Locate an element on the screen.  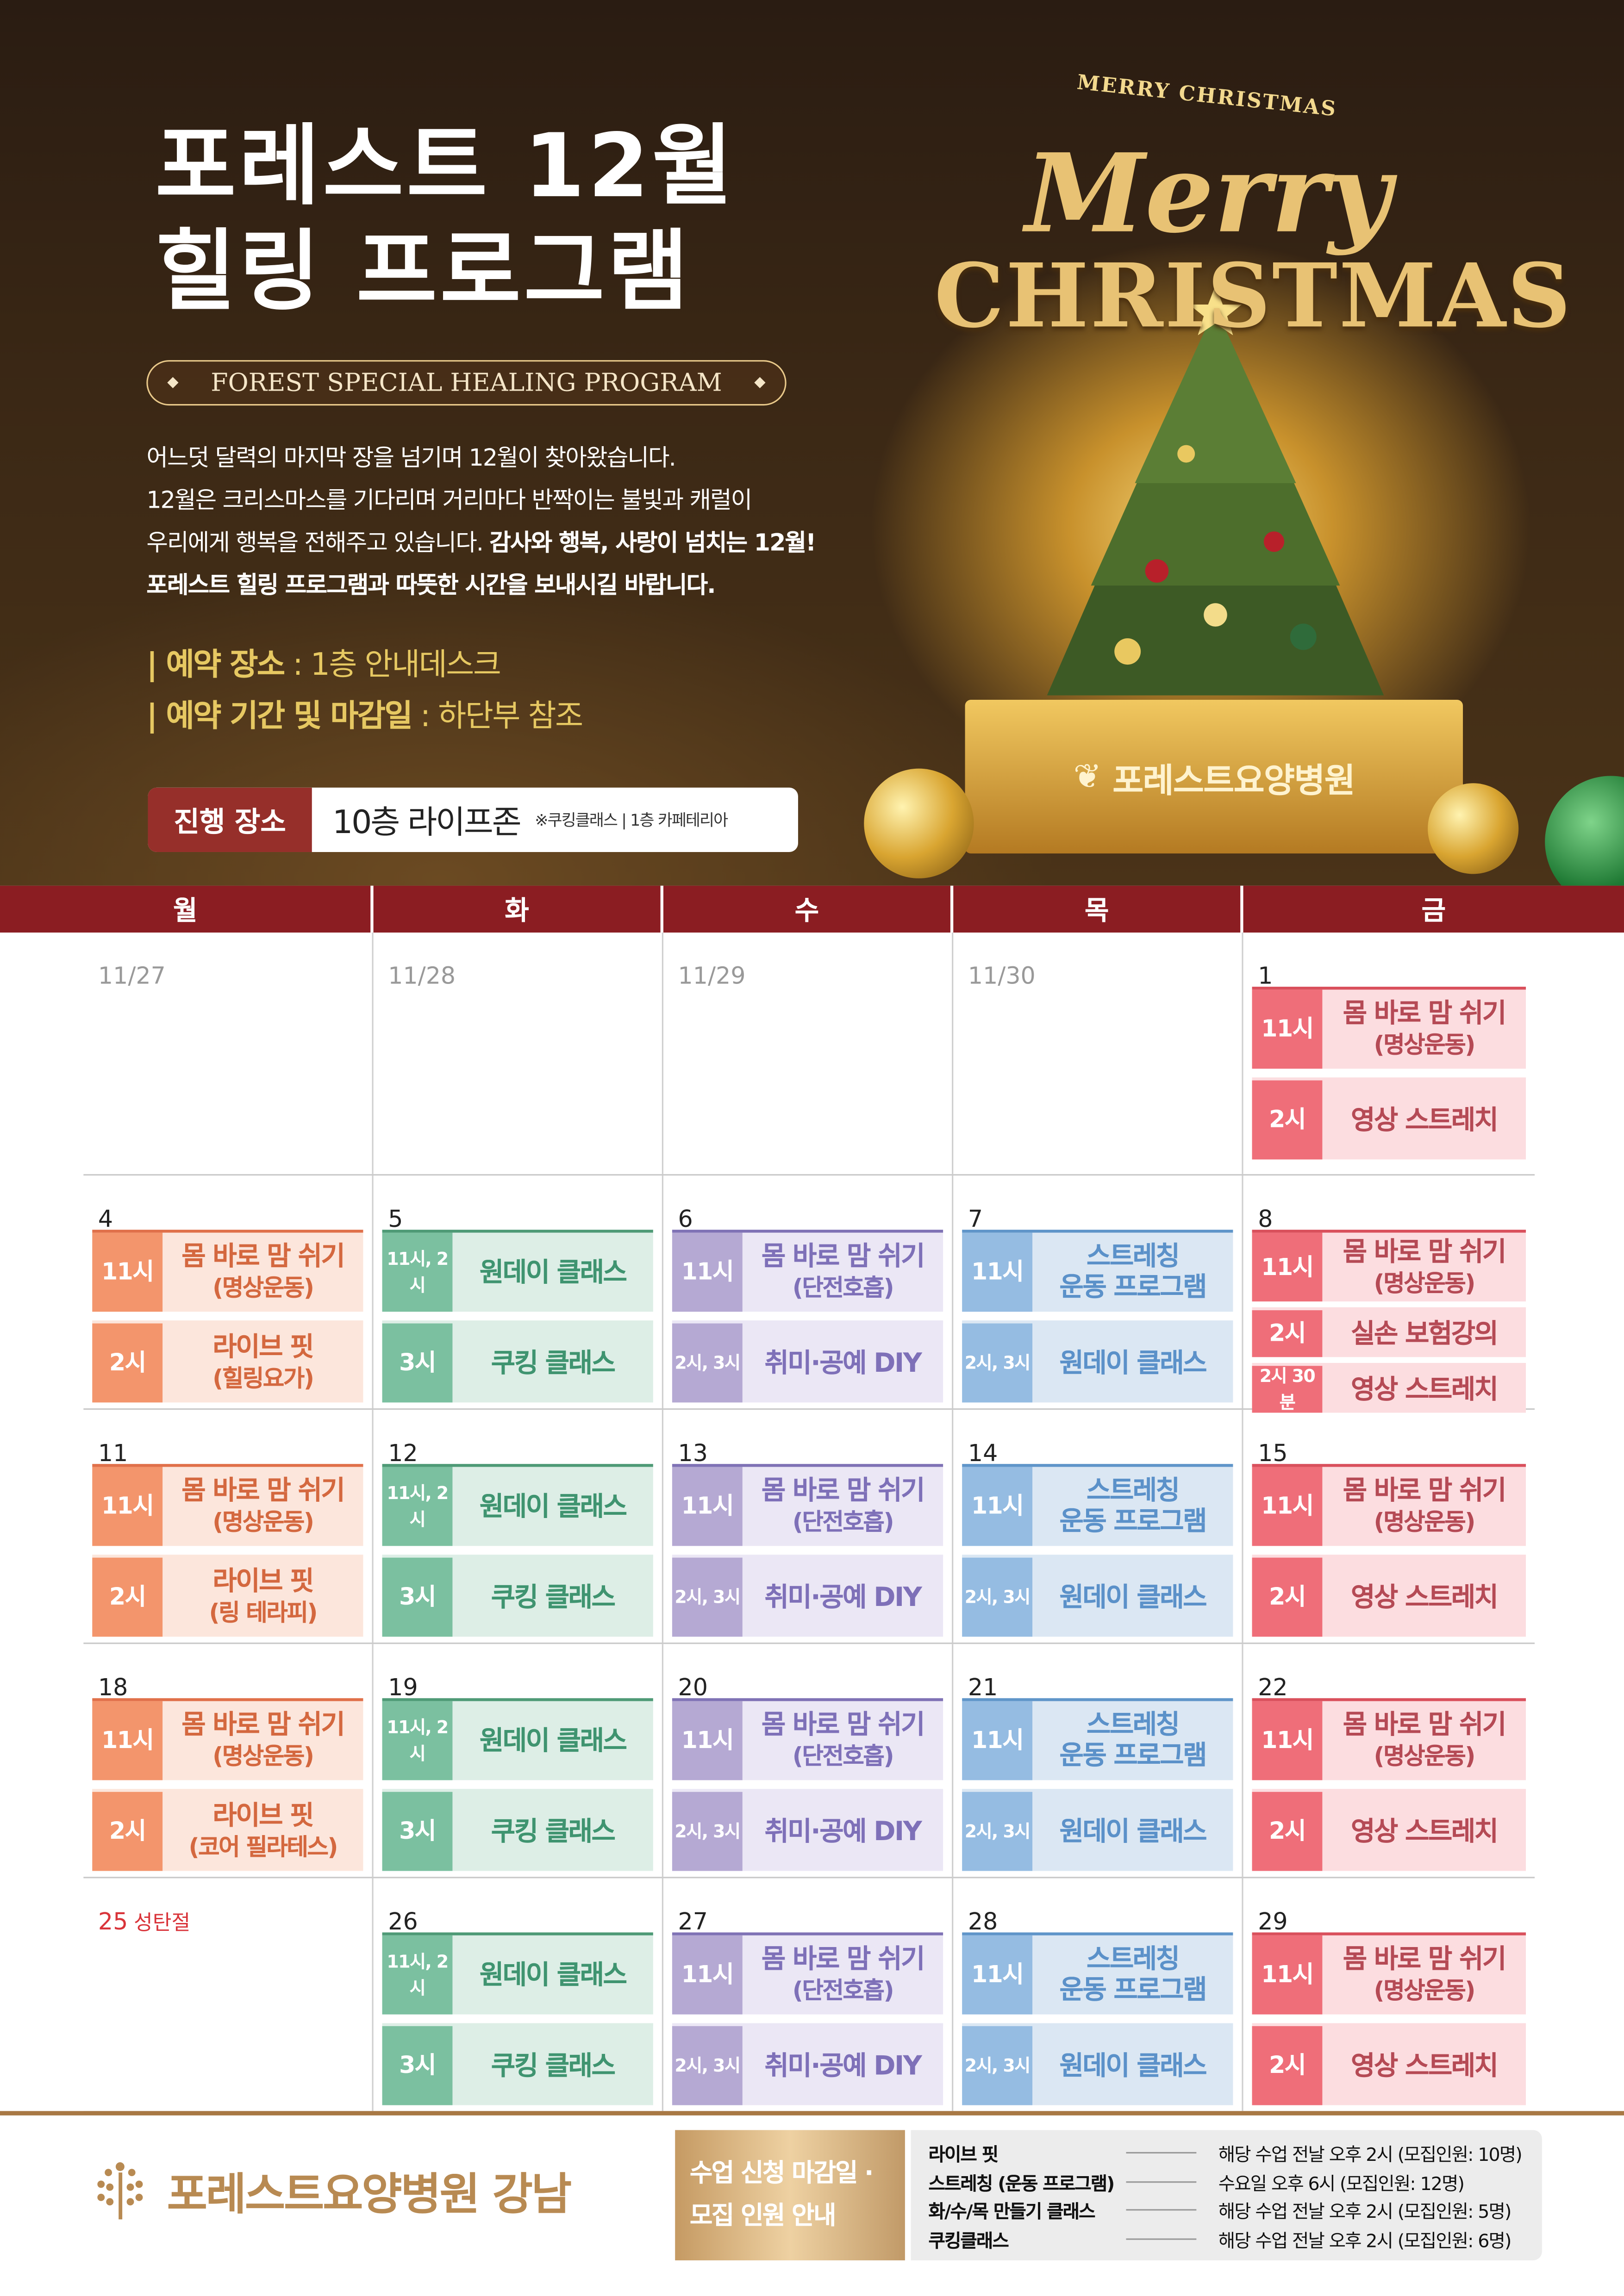
event-block: 3시 쿠킹 클래스 is located at coordinates (517, 1830).